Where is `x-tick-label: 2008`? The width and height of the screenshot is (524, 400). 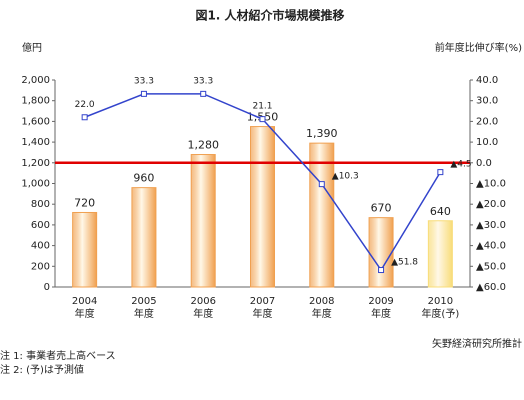
x-tick-label: 2008 is located at coordinates (321, 301).